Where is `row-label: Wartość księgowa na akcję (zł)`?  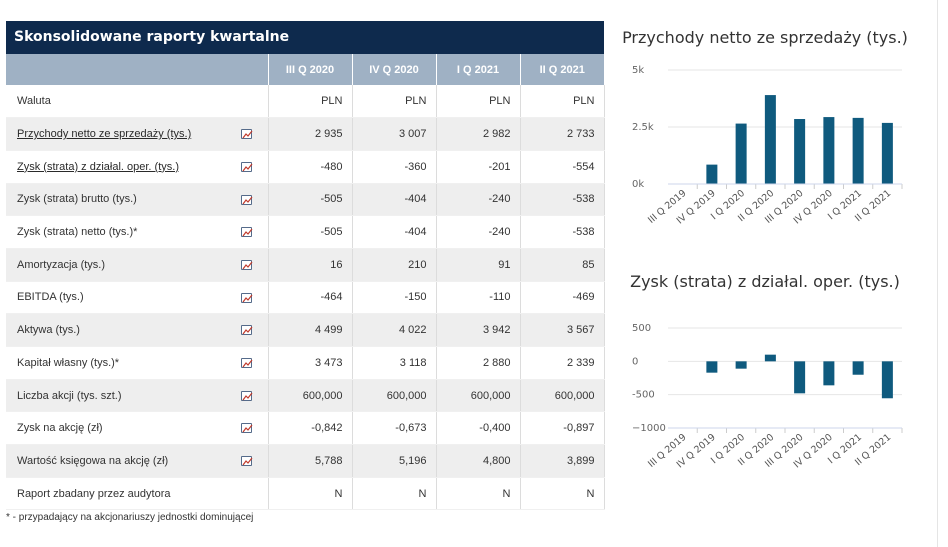
row-label: Wartość księgowa na akcję (zł) is located at coordinates (116, 461).